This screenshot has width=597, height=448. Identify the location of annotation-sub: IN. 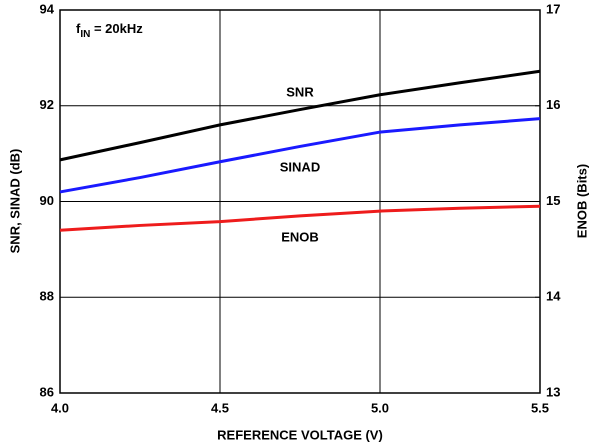
(85, 34).